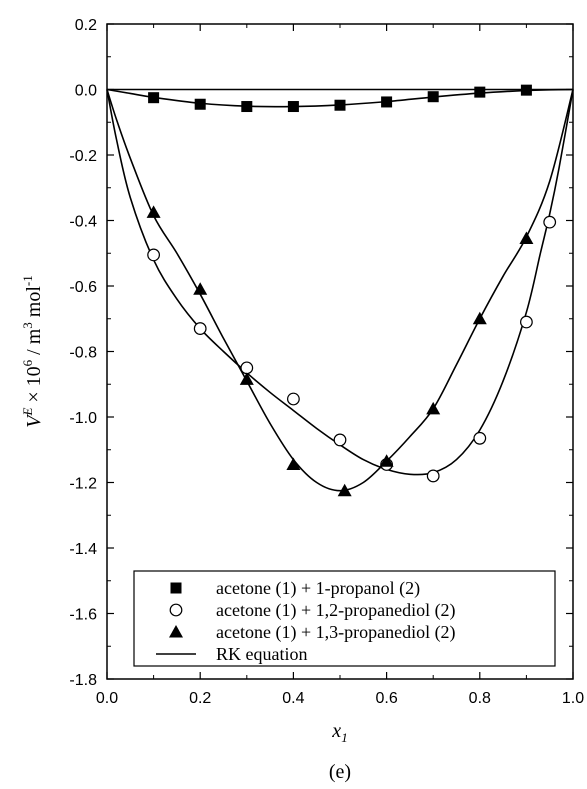  What do you see at coordinates (83, 484) in the screenshot?
I see `y-tick-label: -1.2` at bounding box center [83, 484].